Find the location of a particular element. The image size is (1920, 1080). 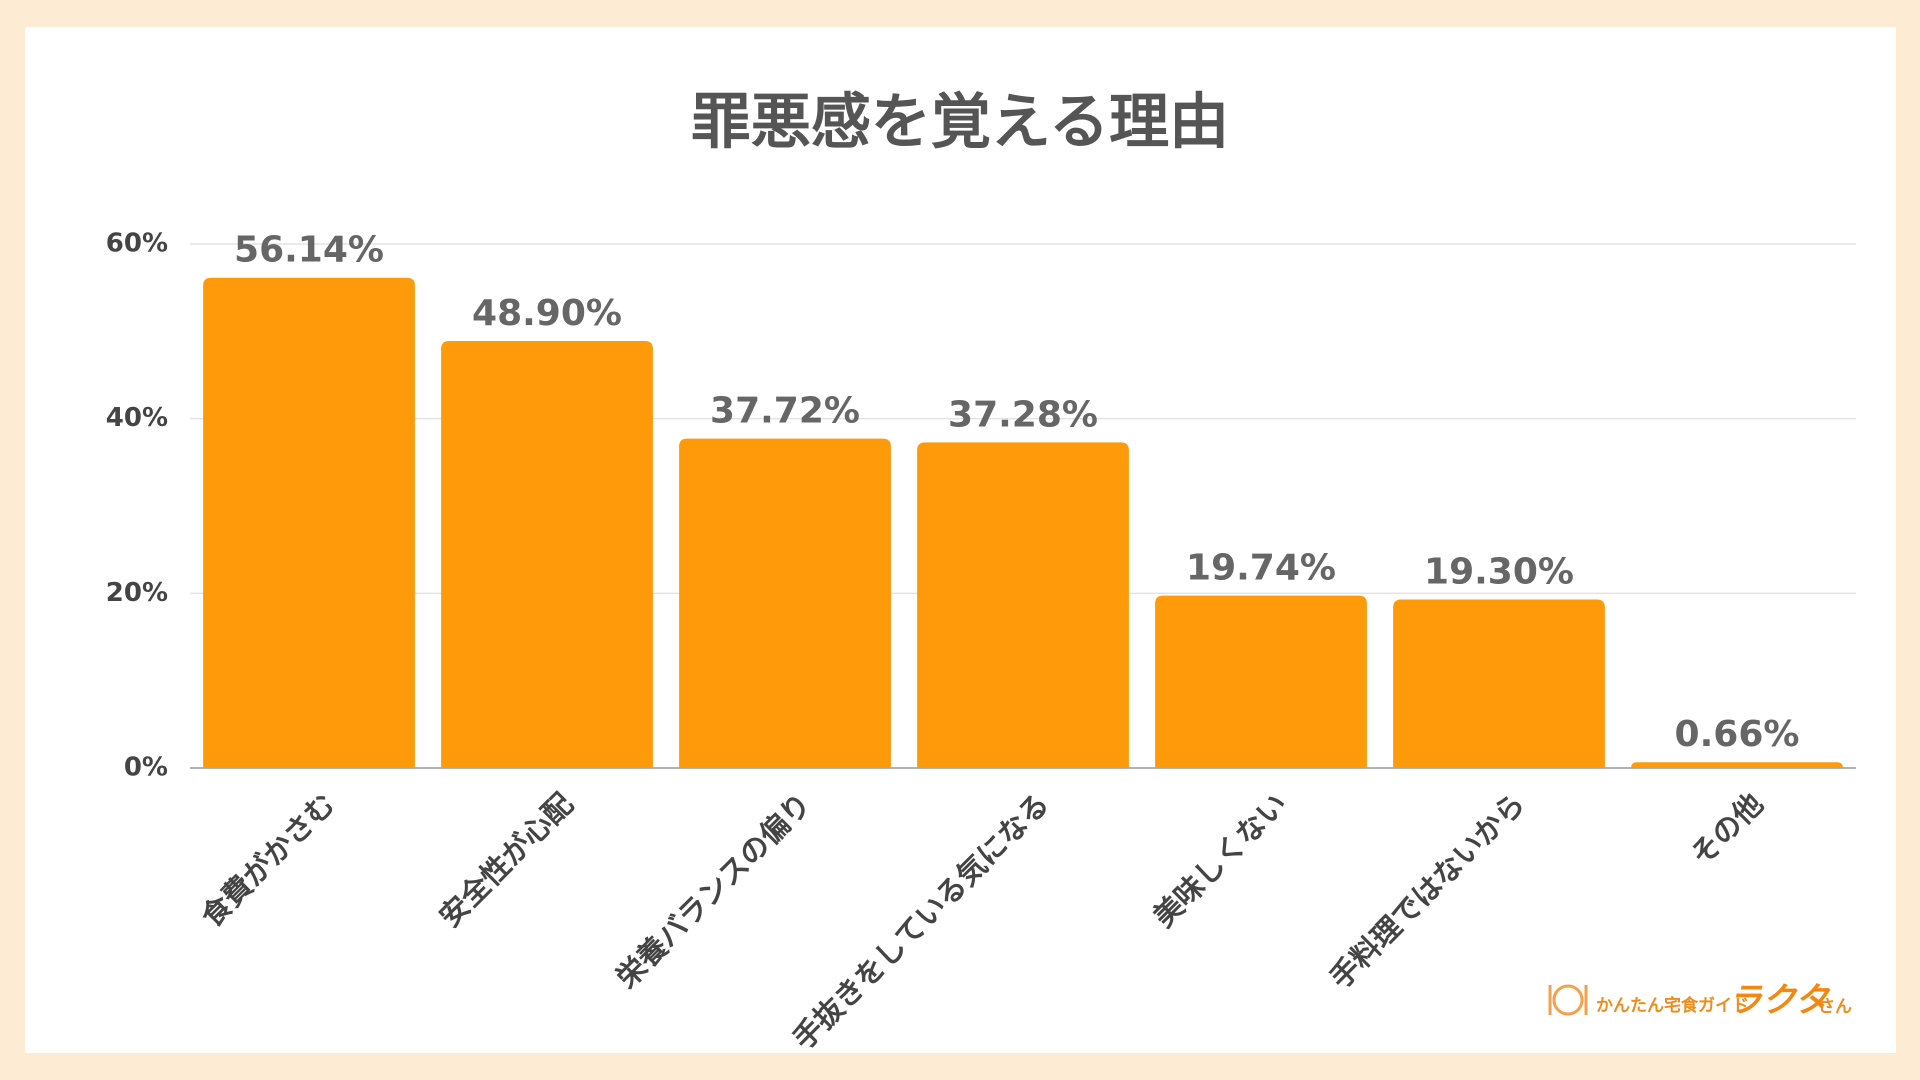

logo-suffix: さん is located at coordinates (1835, 1007).